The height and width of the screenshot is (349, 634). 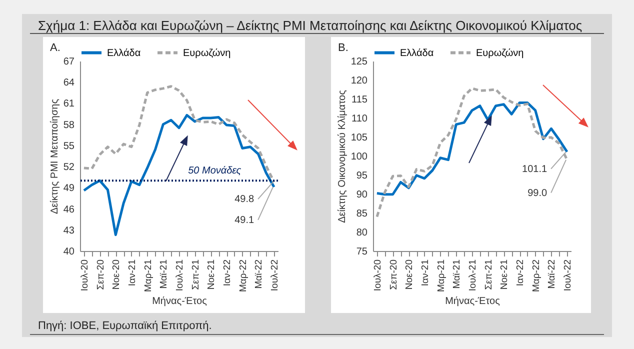 What do you see at coordinates (359, 62) in the screenshot?
I see `y-tick-label: 125` at bounding box center [359, 62].